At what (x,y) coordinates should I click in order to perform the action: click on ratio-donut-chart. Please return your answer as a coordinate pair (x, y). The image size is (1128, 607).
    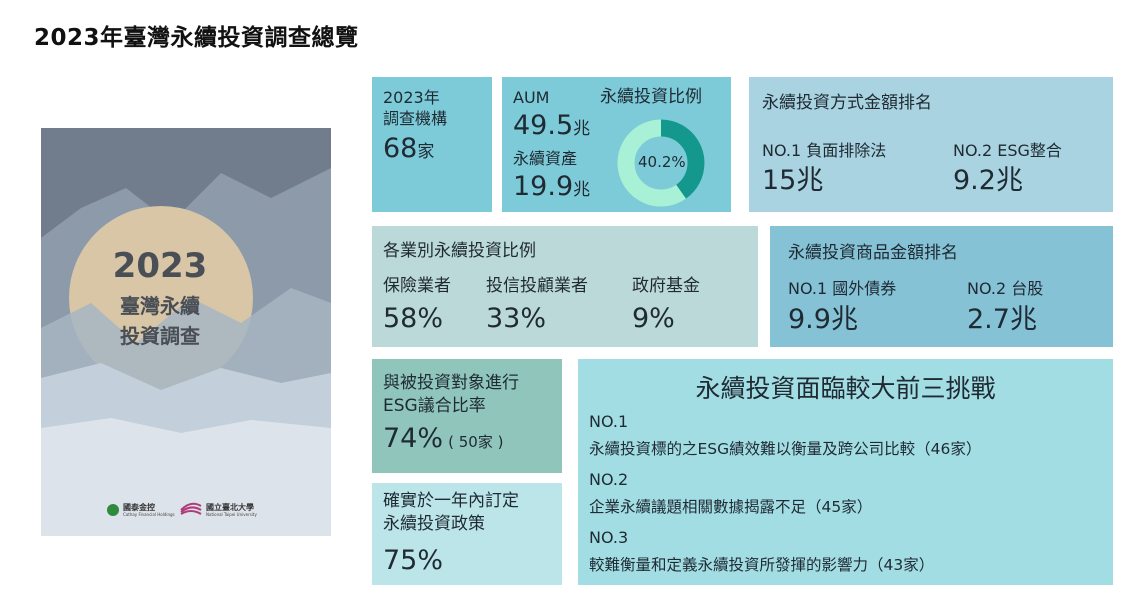
    Looking at the image, I should click on (661, 163).